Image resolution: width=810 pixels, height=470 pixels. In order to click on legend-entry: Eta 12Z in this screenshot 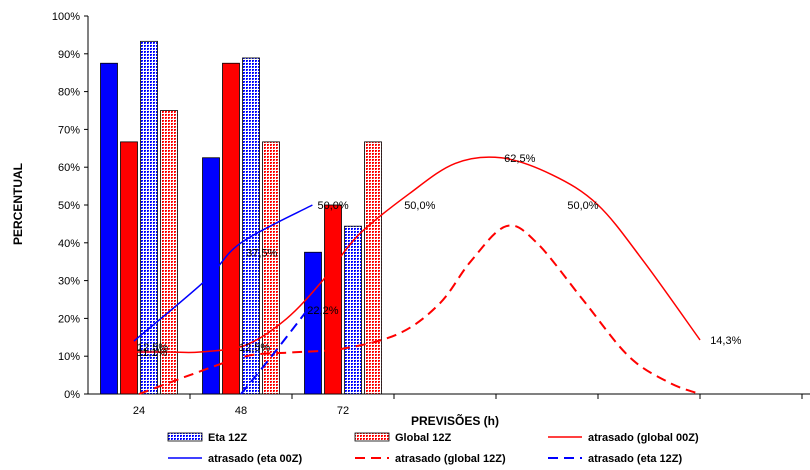, I will do `click(207, 438)`.